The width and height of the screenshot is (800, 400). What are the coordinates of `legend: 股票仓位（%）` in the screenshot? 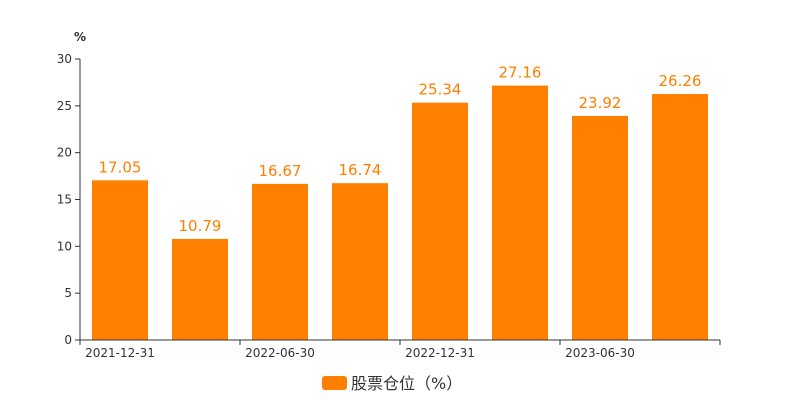 It's located at (392, 383).